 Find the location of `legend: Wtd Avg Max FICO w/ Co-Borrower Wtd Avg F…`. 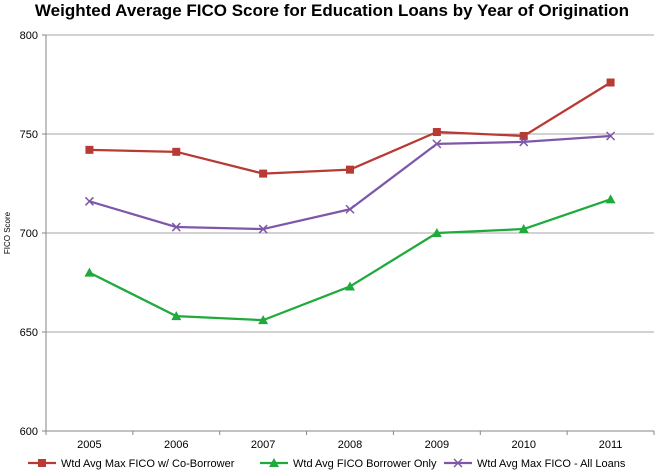

legend: Wtd Avg Max FICO w/ Co-Borrower Wtd Avg F… is located at coordinates (327, 464).